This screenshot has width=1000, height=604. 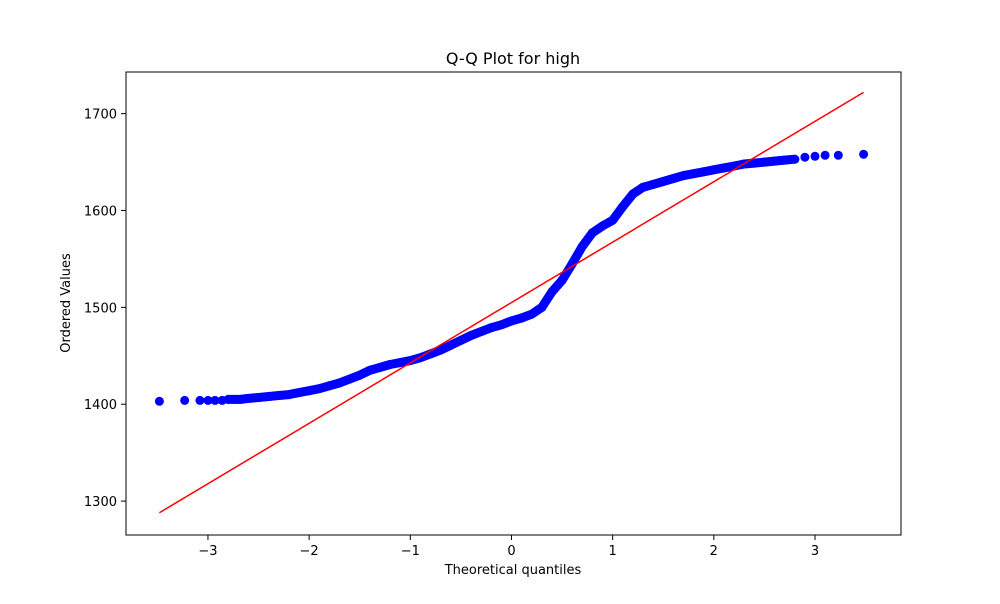 I want to click on chart-title: Q-Q Plot for high, so click(x=513, y=58).